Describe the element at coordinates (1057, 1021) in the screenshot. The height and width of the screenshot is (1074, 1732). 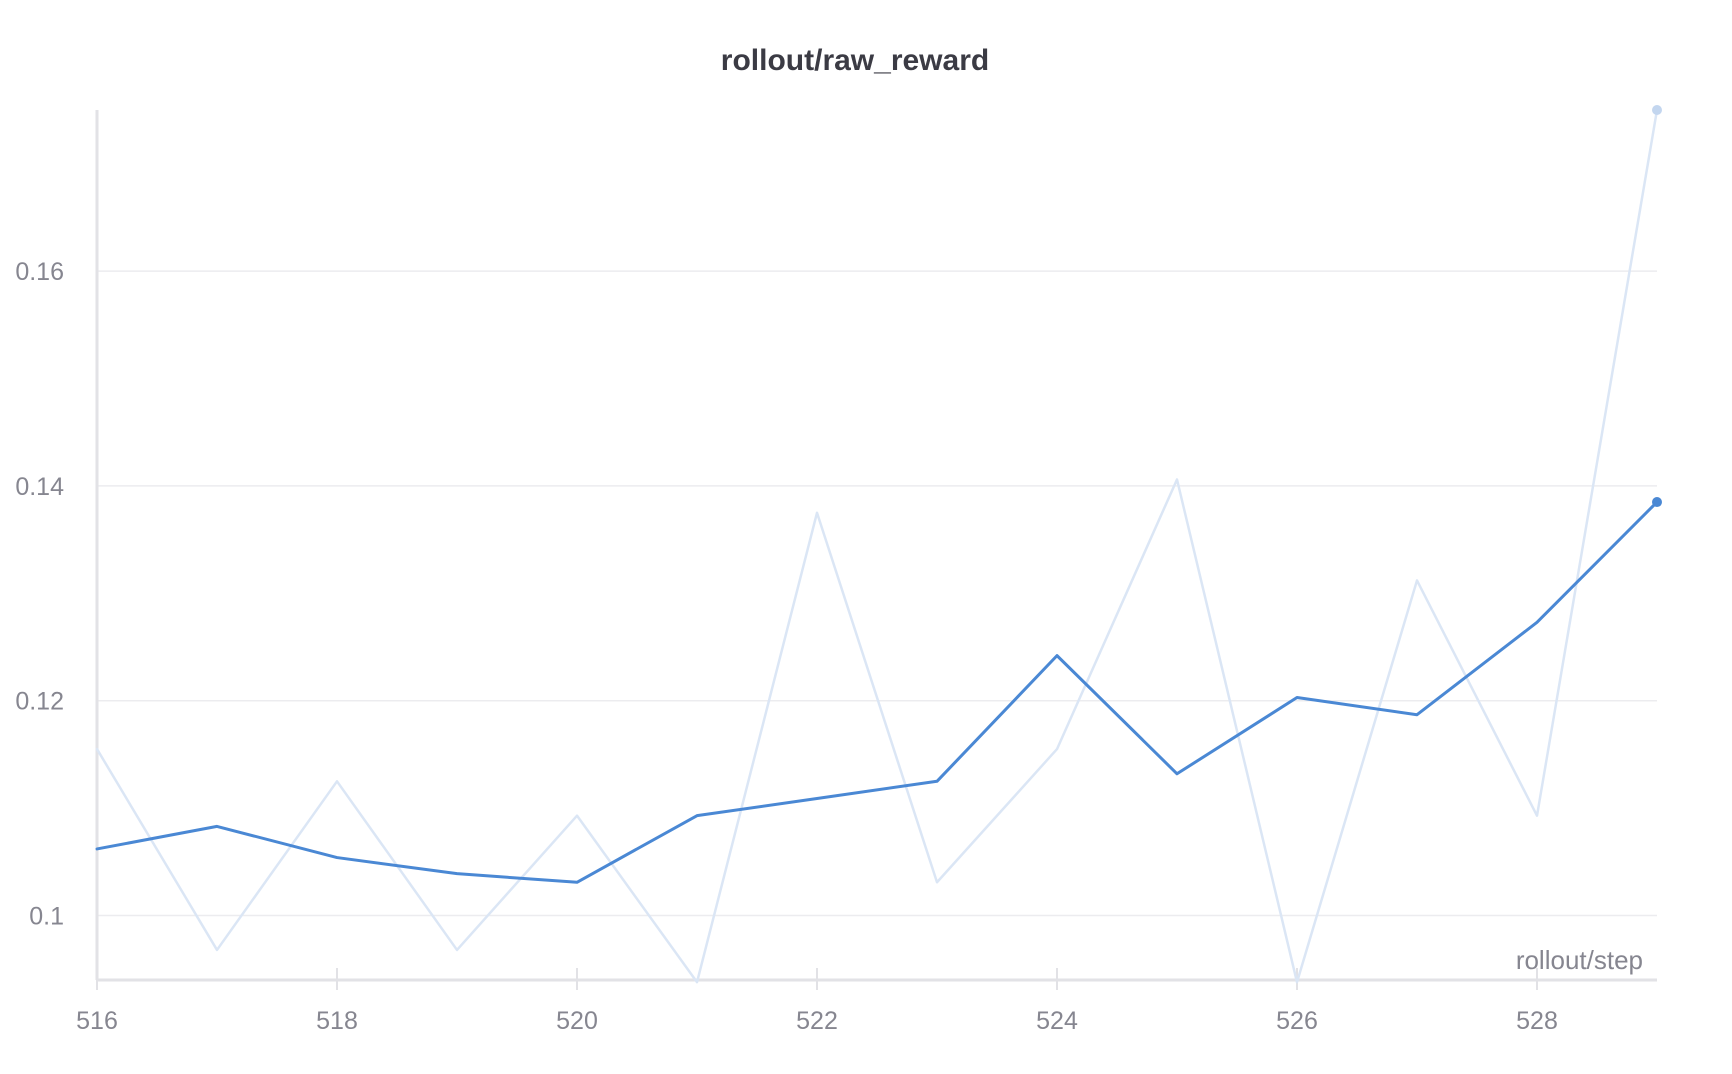
I see `x-tick-label: 524` at that location.